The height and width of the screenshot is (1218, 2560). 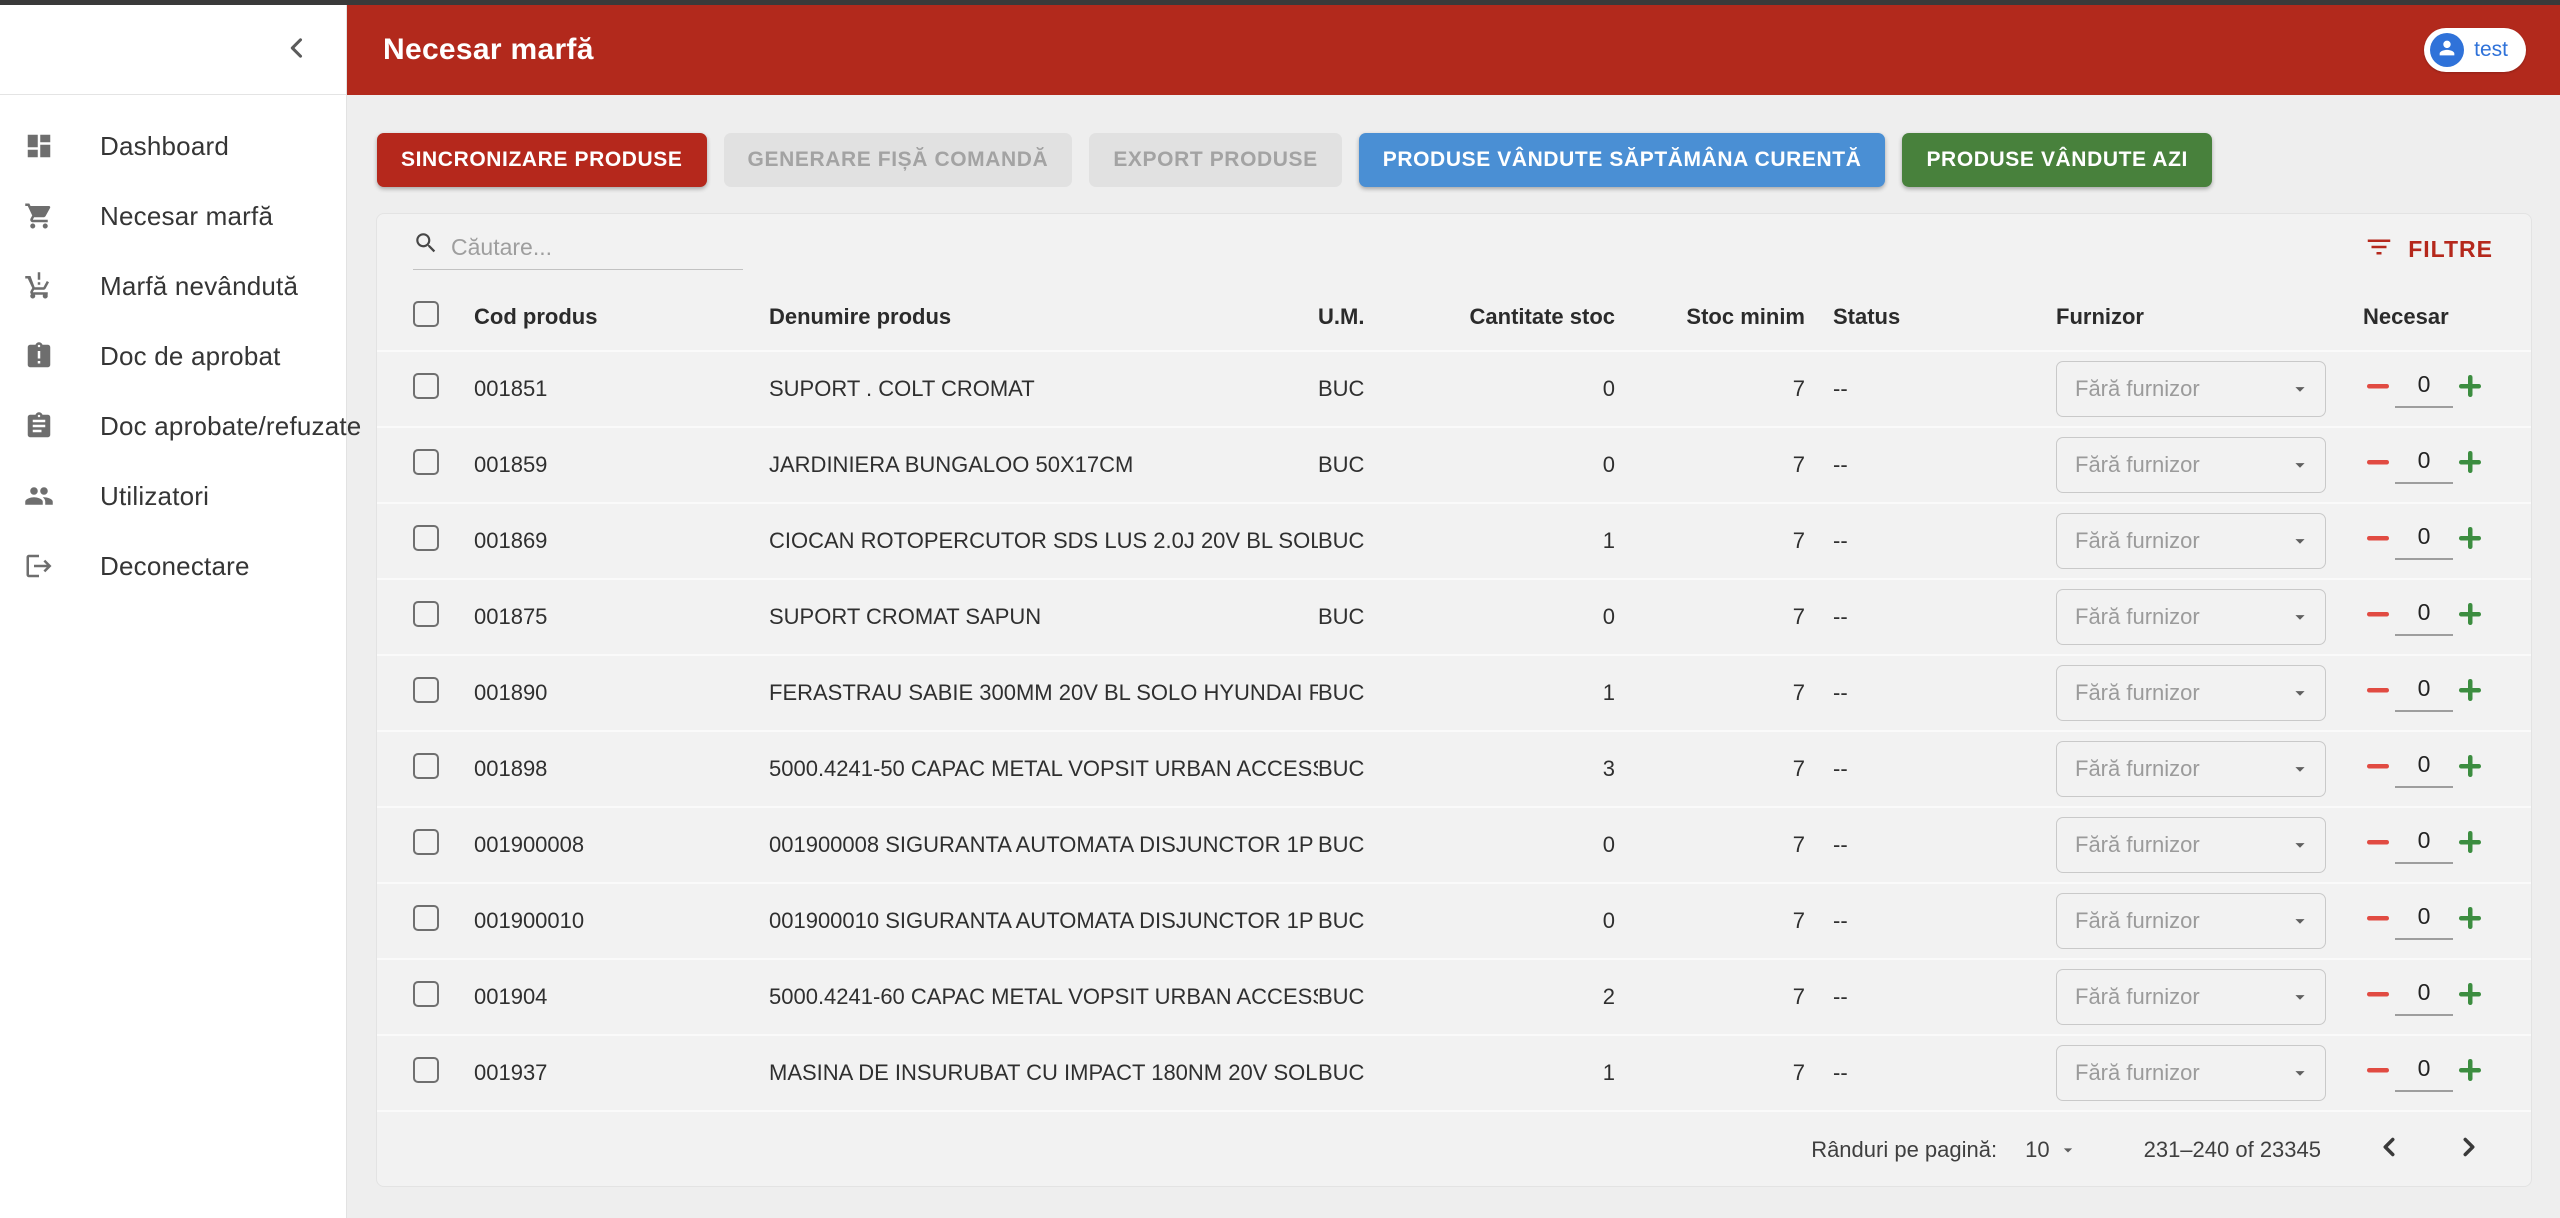 What do you see at coordinates (2389, 1150) in the screenshot?
I see `previous-page-button` at bounding box center [2389, 1150].